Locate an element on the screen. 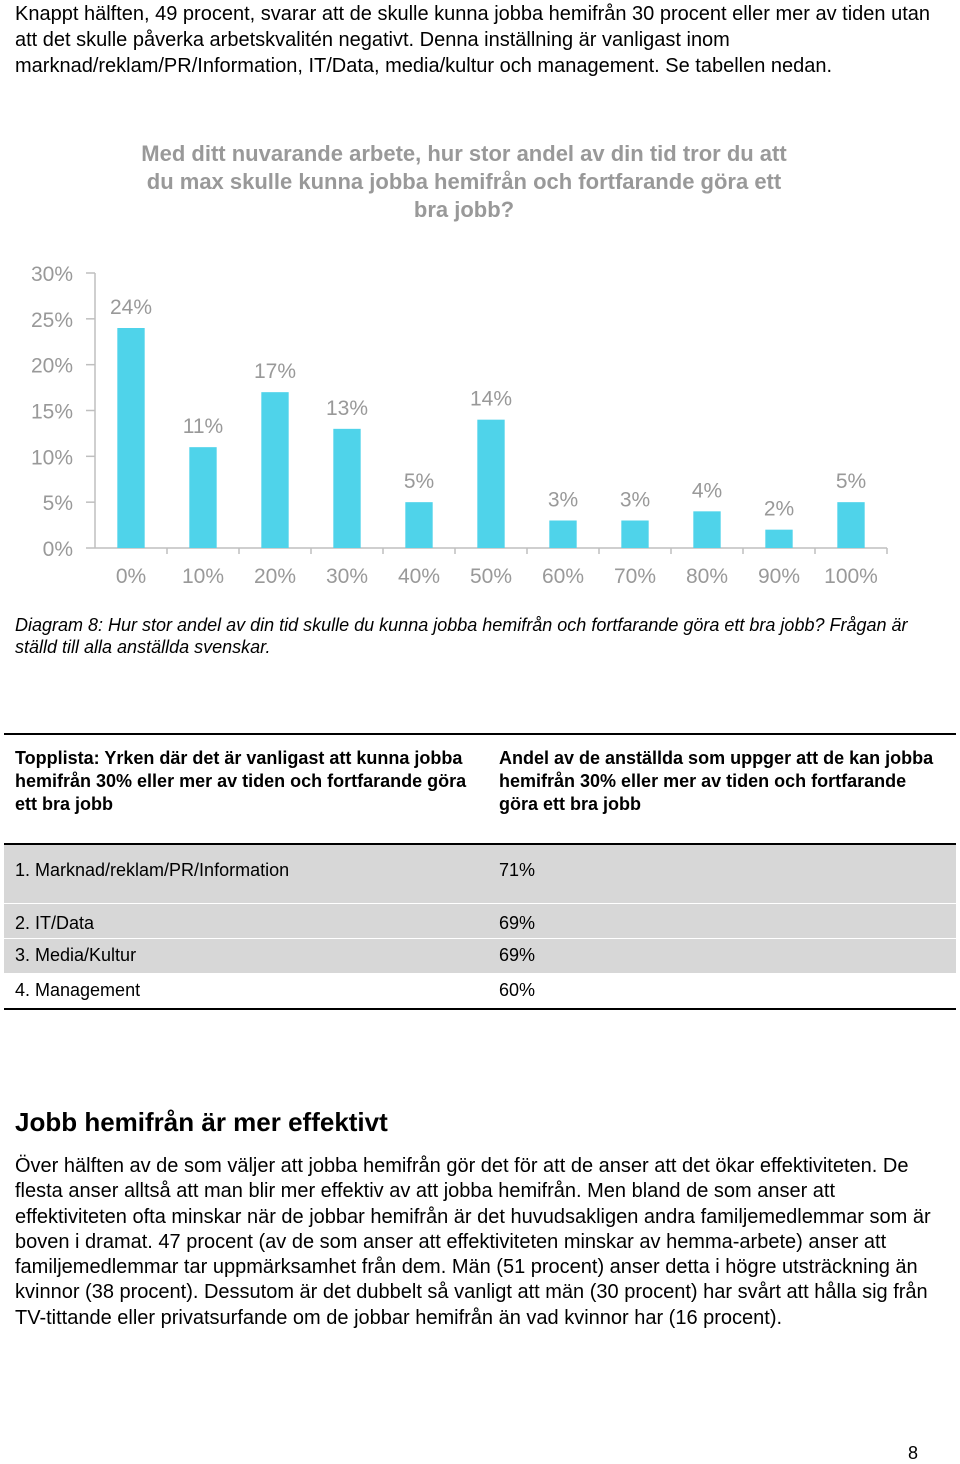 The height and width of the screenshot is (1464, 960). section-heading: Jobb hemifrån är mer effektivt is located at coordinates (201, 1122).